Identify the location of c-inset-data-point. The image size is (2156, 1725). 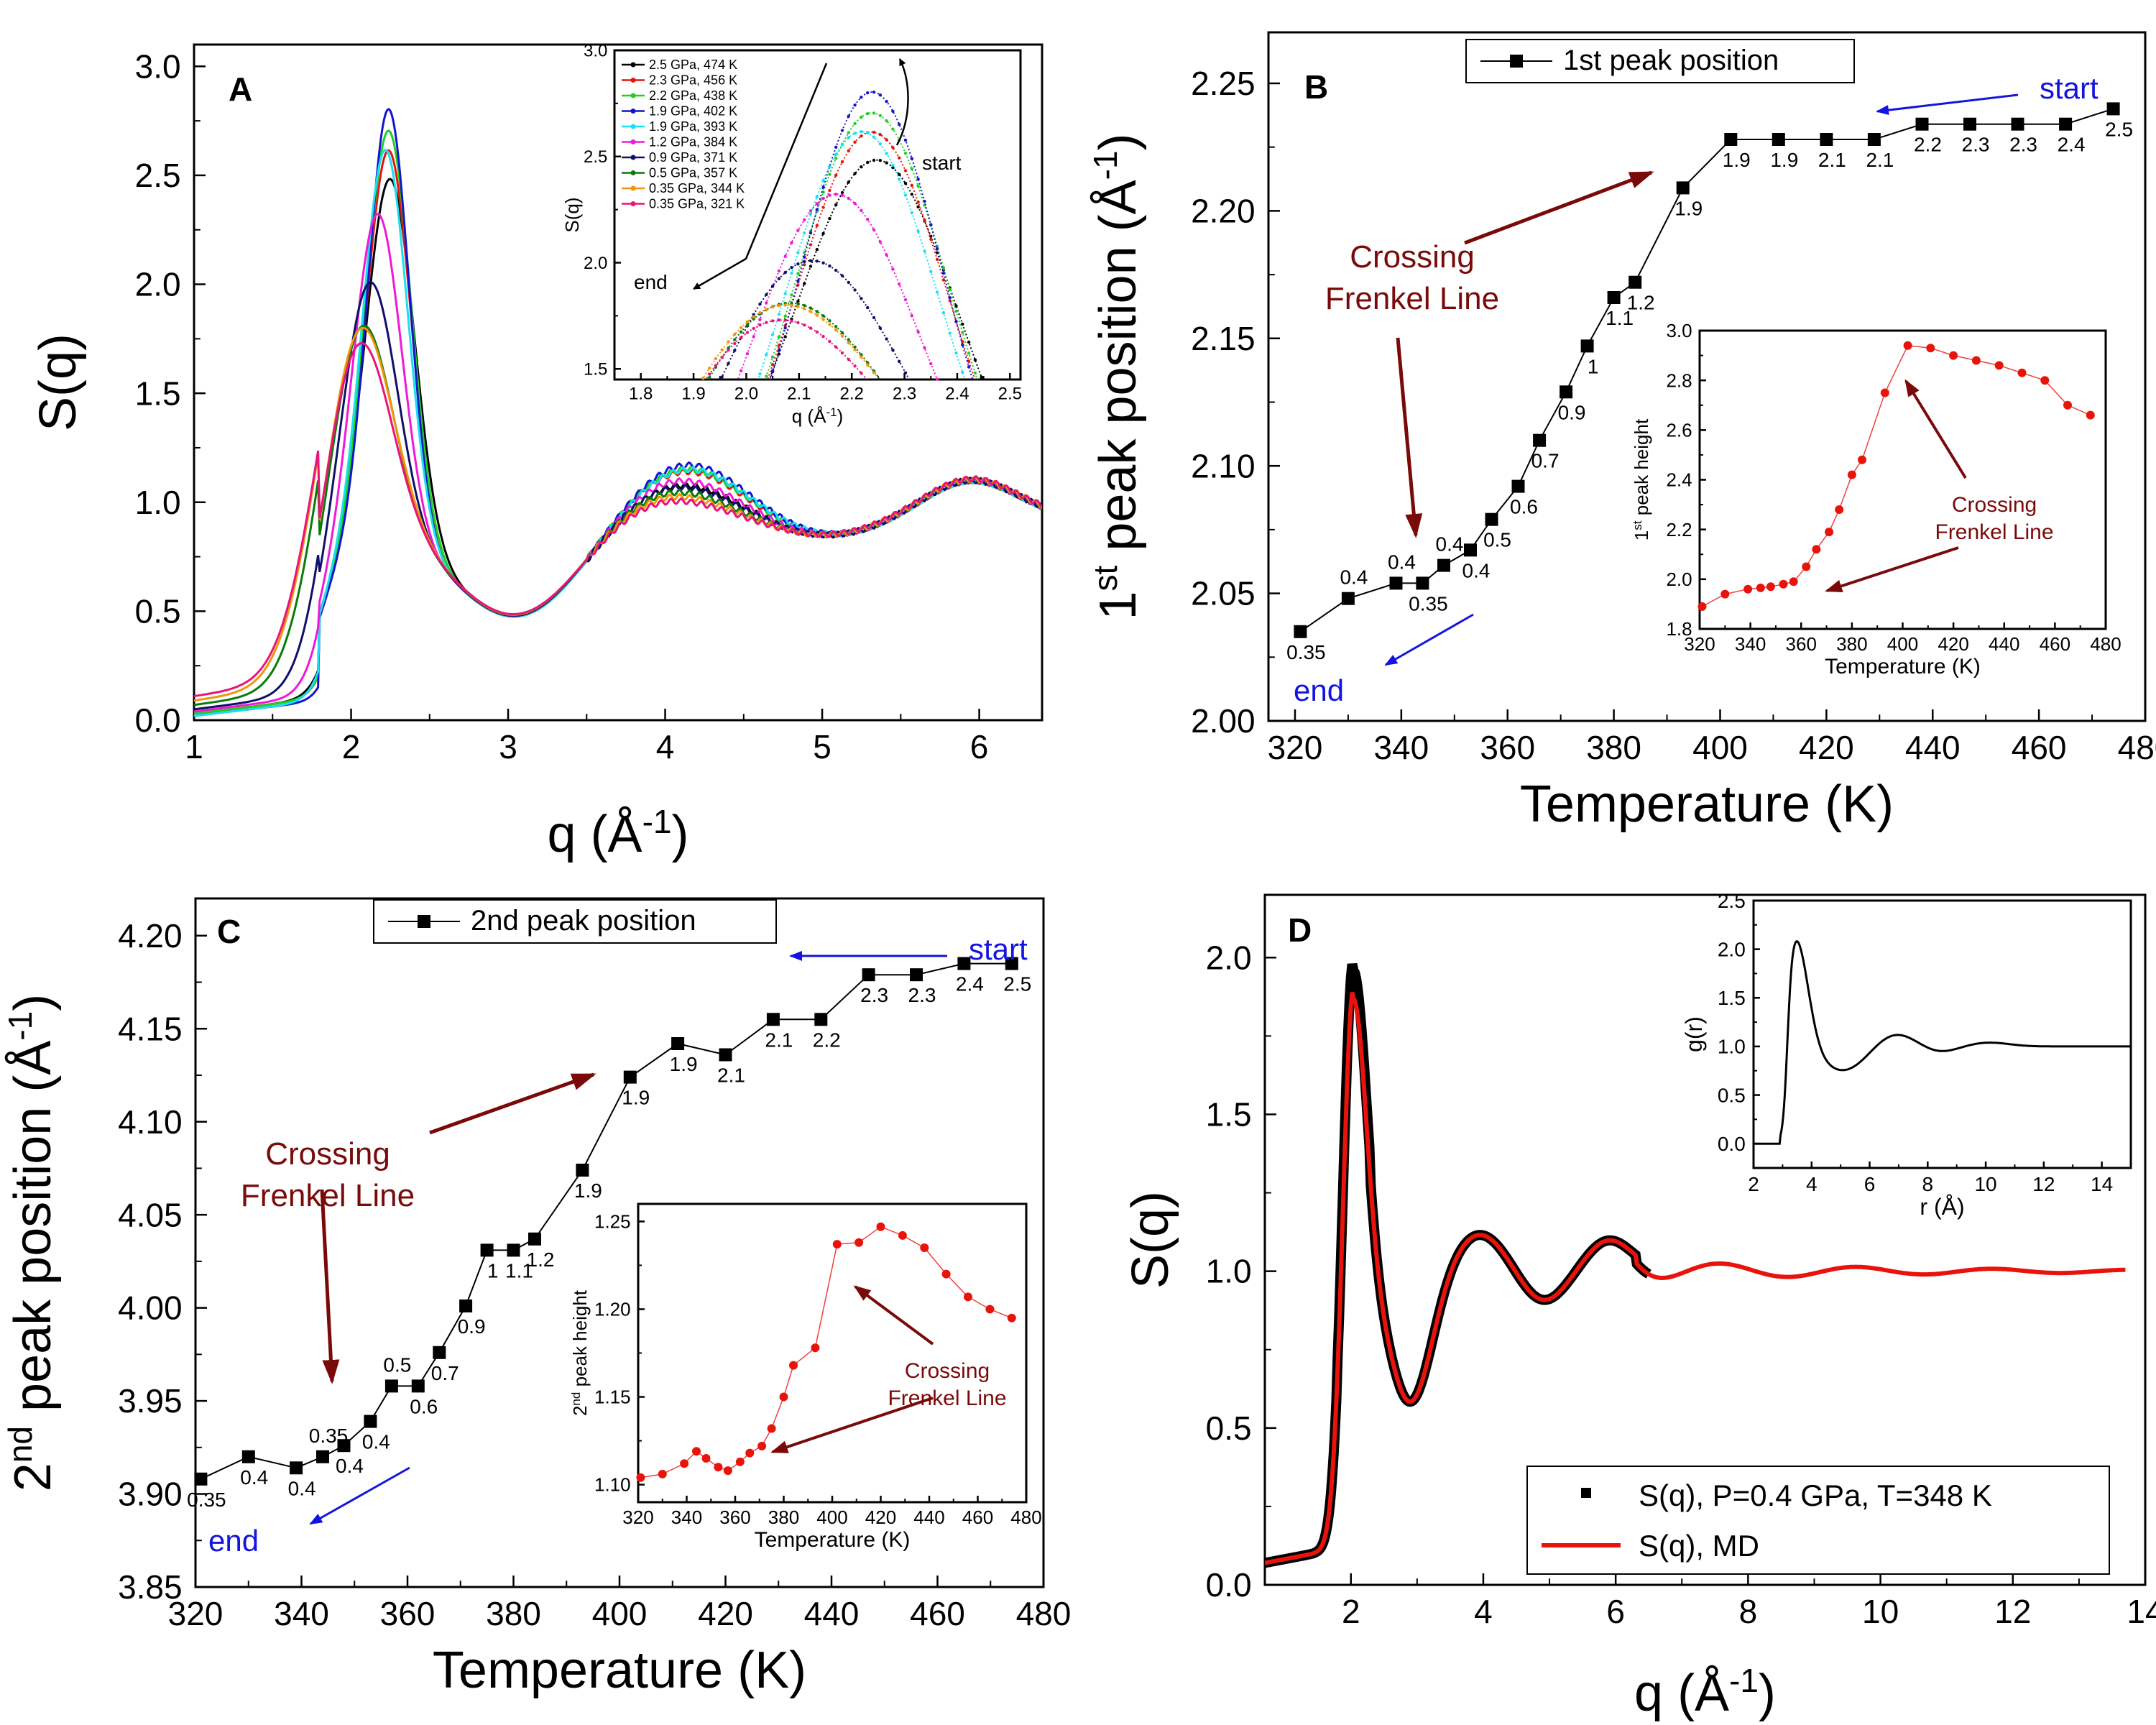
(728, 1471).